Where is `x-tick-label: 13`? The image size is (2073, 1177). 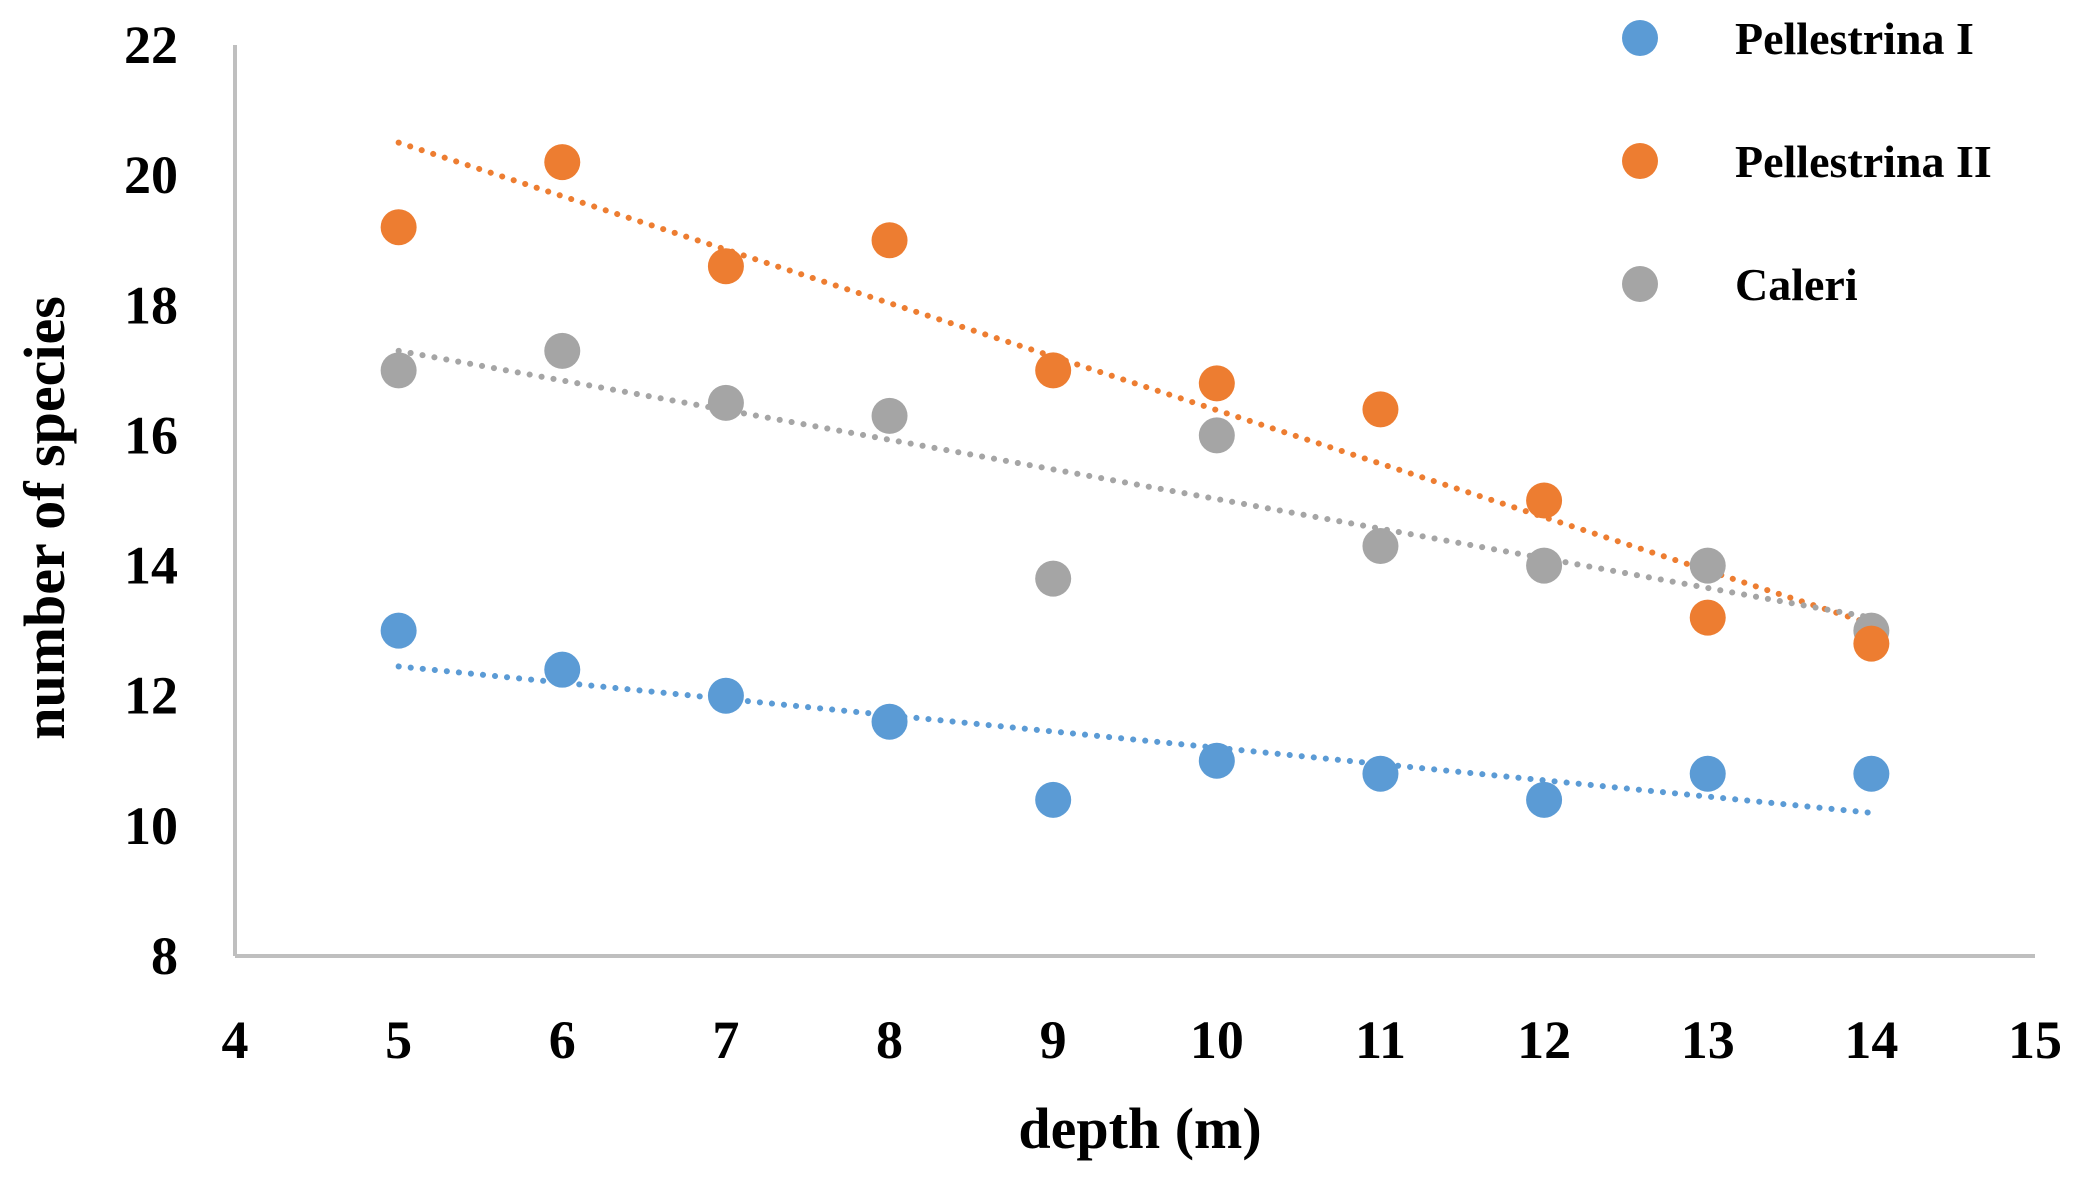
x-tick-label: 13 is located at coordinates (1708, 1040).